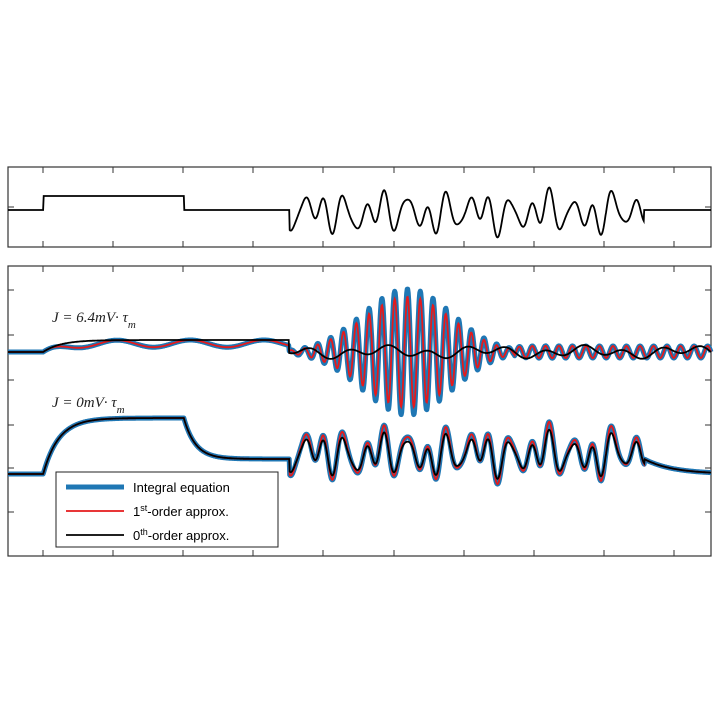 This screenshot has width=720, height=720. Describe the element at coordinates (88, 405) in the screenshot. I see `annotation-j0: J = 0mV· τm` at that location.